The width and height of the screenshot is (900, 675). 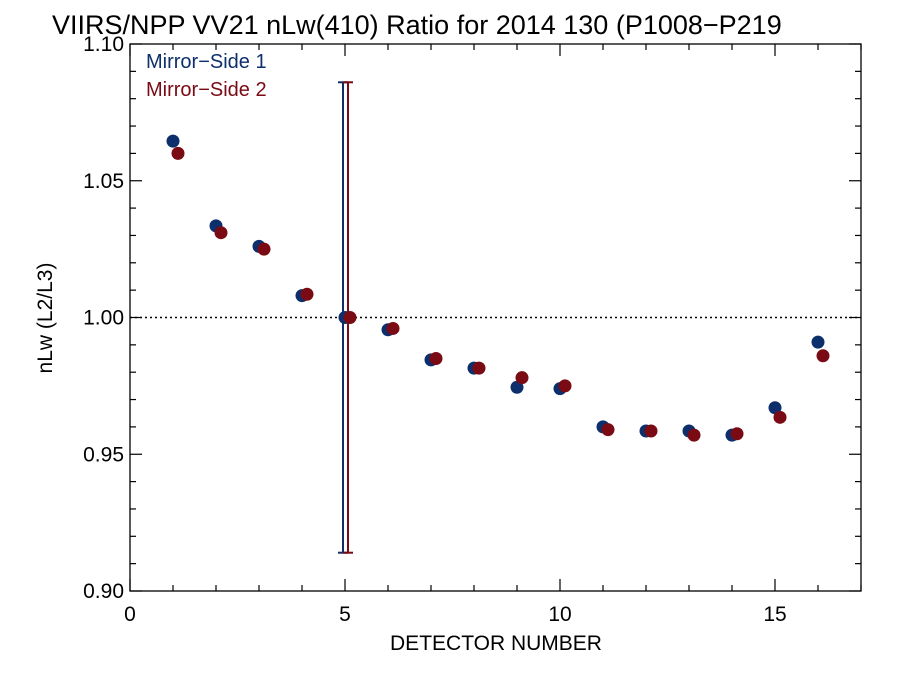 What do you see at coordinates (774, 614) in the screenshot?
I see `x-tick-label: 15` at bounding box center [774, 614].